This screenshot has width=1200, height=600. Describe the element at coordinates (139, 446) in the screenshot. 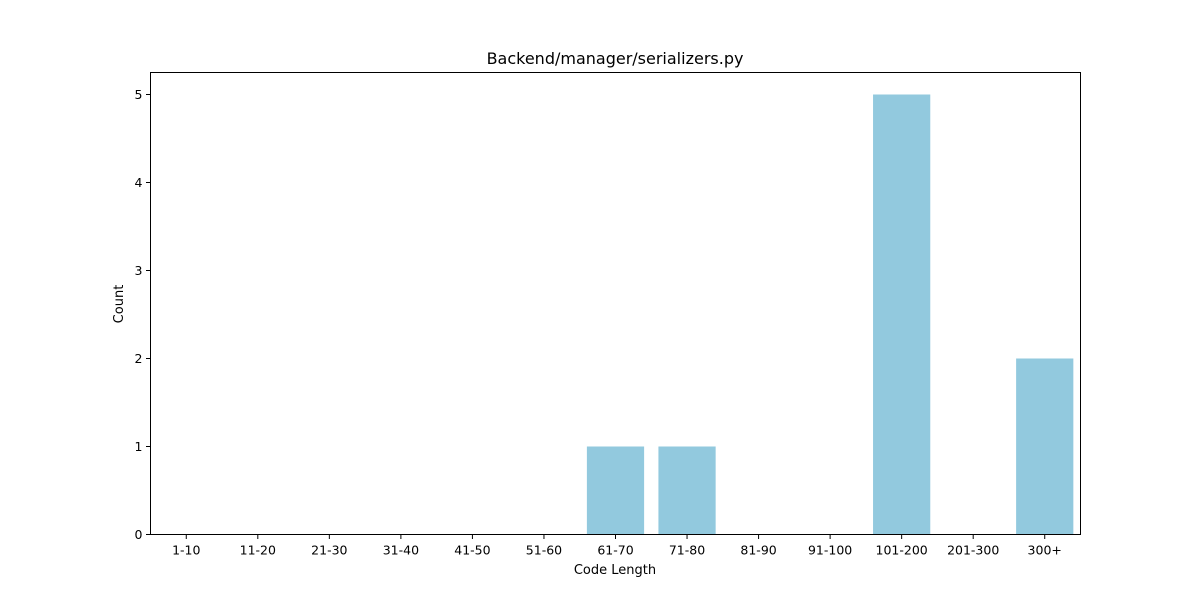

I see `y-tick-label: 1` at that location.